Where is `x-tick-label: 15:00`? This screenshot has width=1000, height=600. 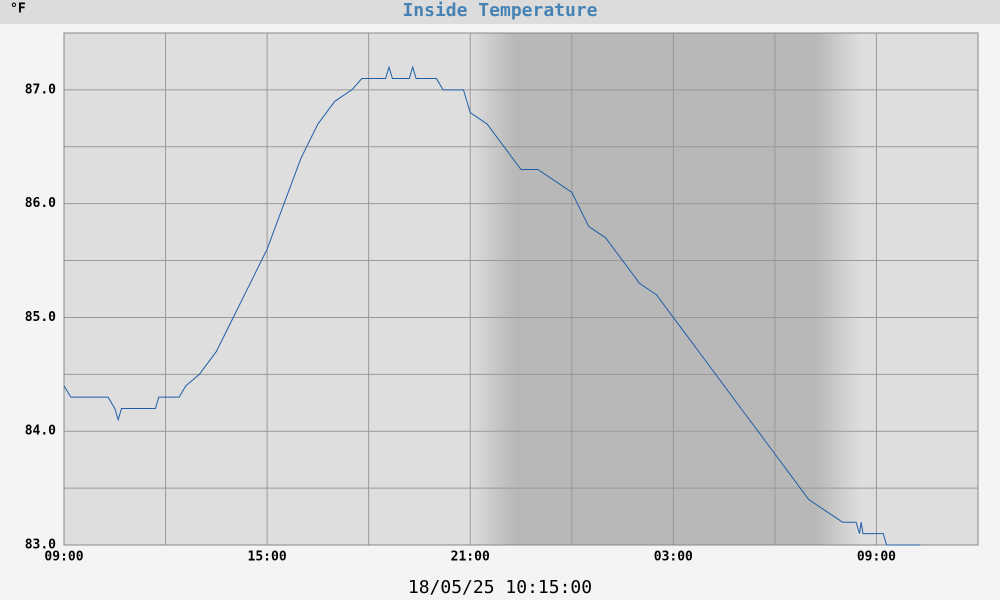
x-tick-label: 15:00 is located at coordinates (267, 557).